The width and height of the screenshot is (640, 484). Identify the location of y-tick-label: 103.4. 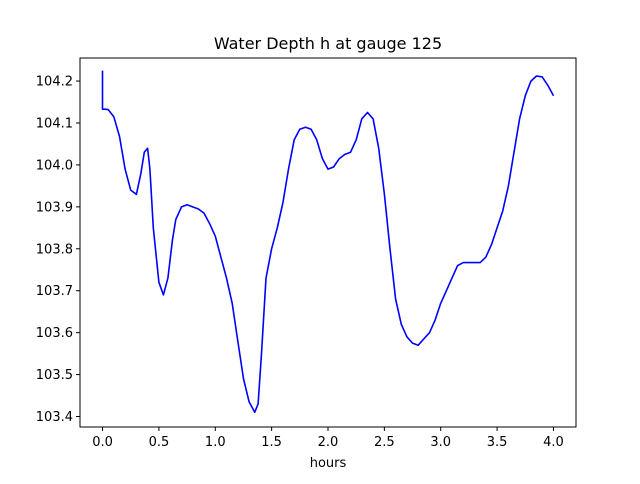
(54, 417).